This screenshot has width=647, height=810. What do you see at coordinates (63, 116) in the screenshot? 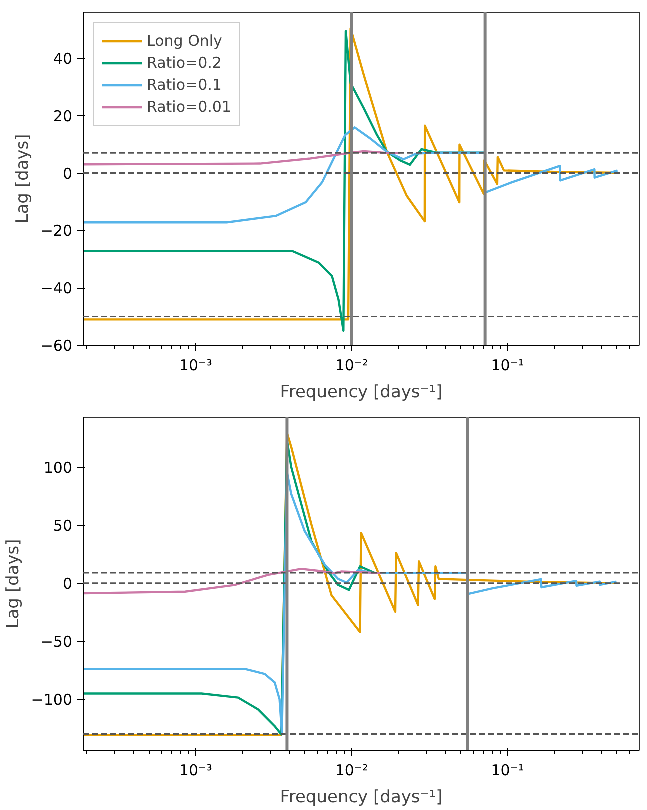
I see `y-tick-label: 20` at bounding box center [63, 116].